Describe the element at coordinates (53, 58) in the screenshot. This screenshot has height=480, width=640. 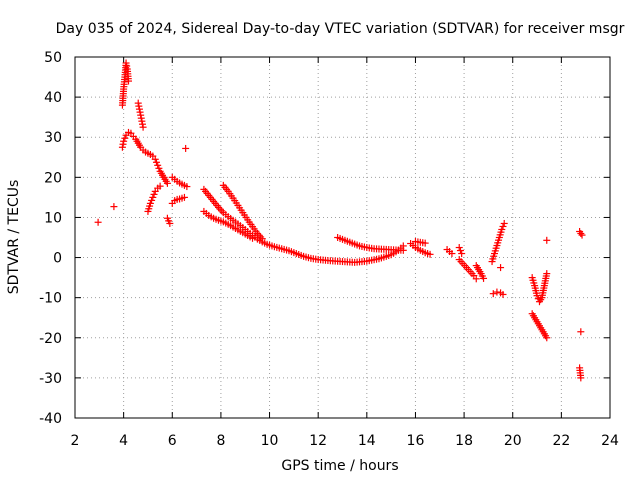
I see `y-tick-label: 50` at that location.